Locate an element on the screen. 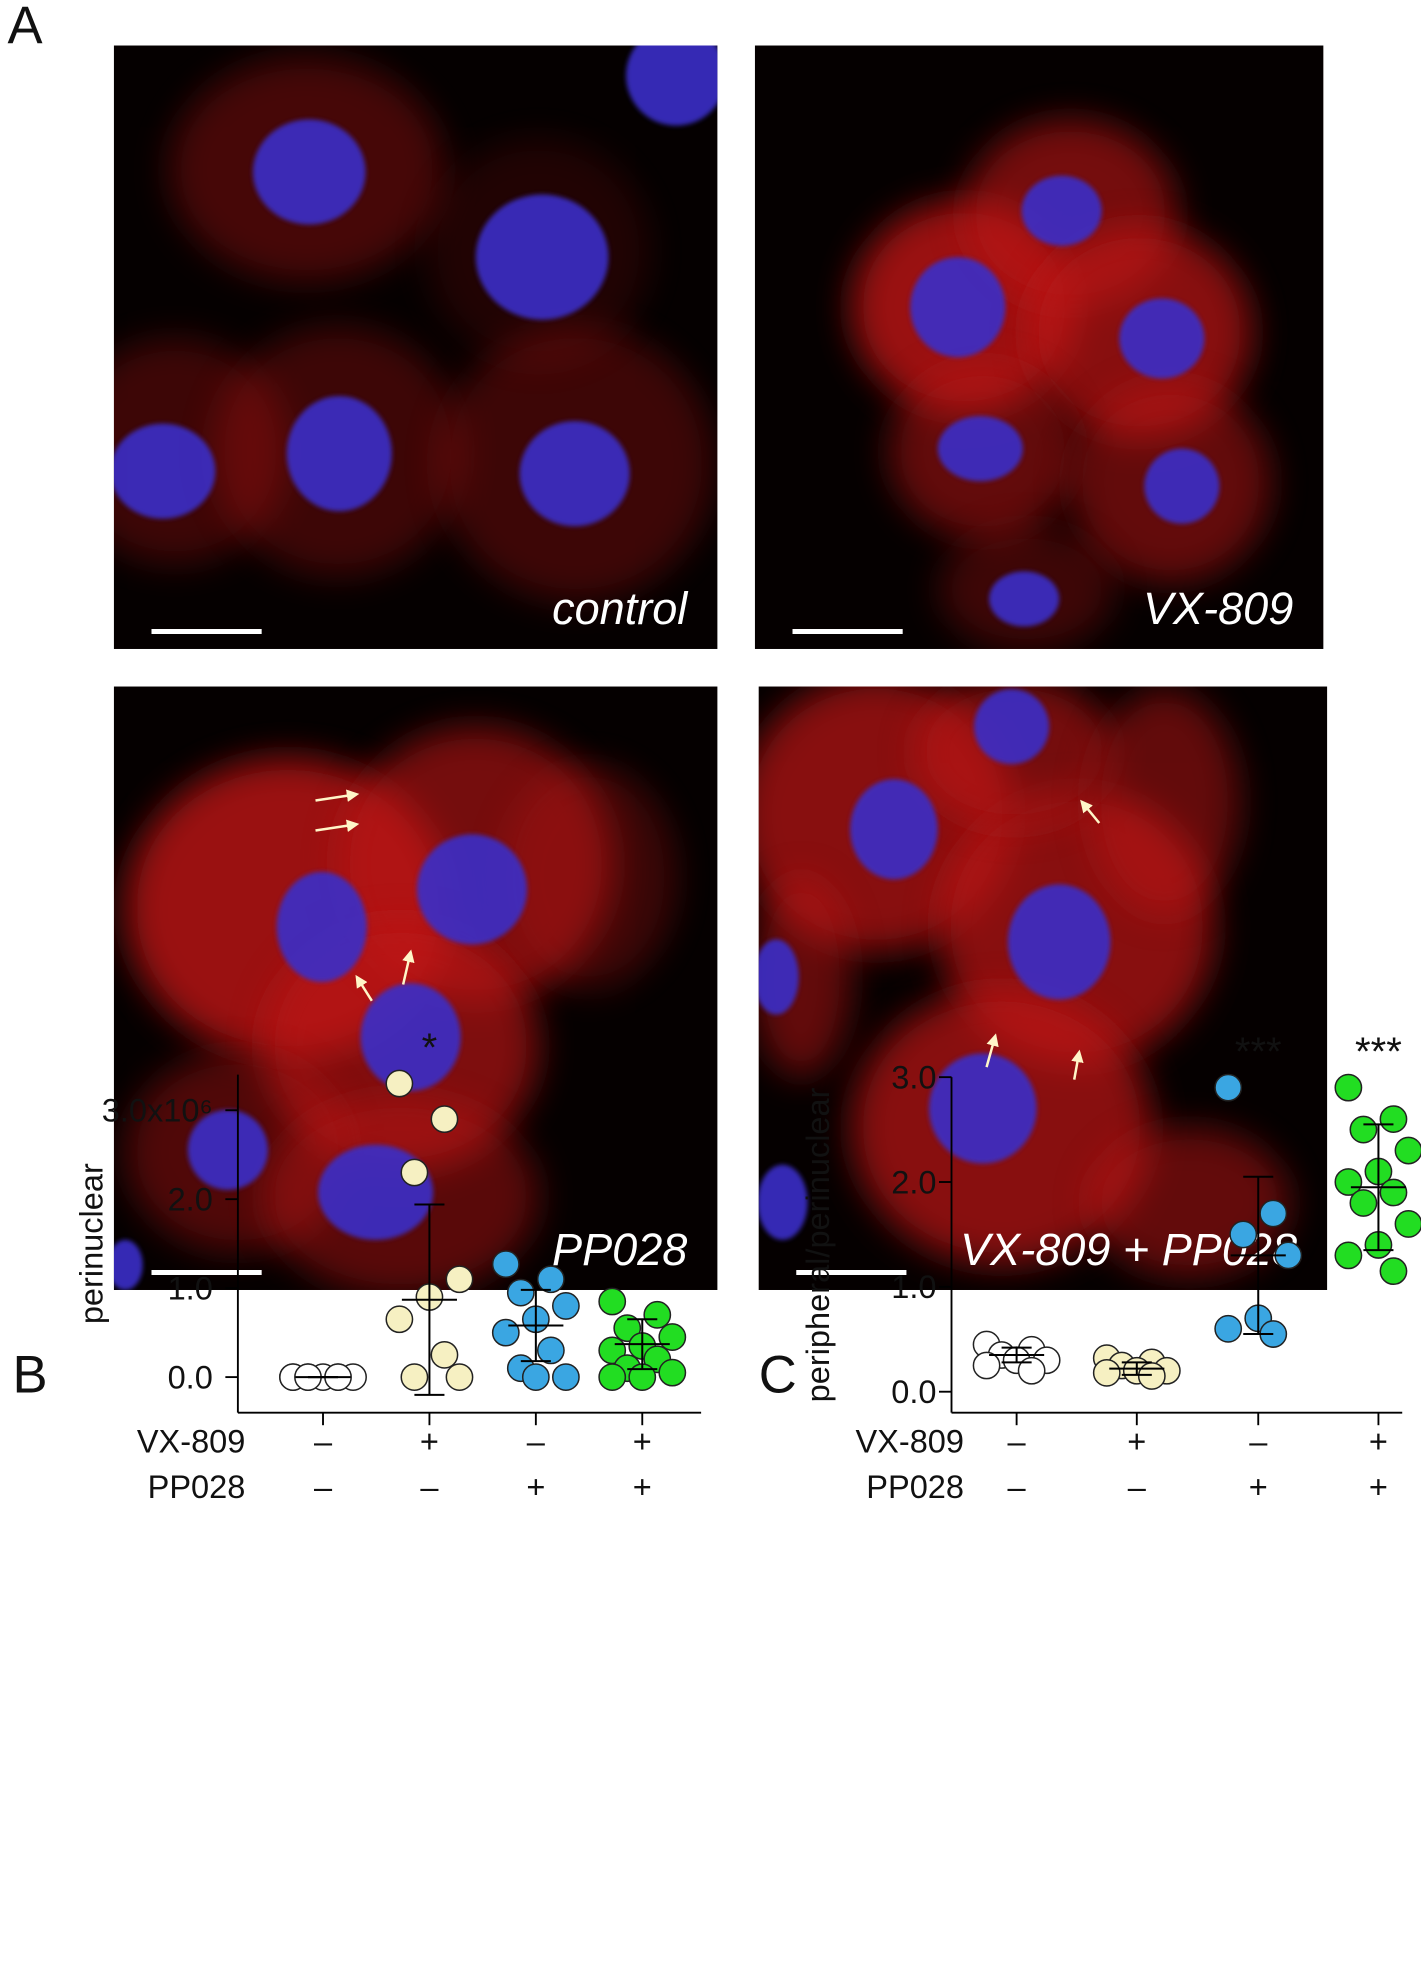 The width and height of the screenshot is (1421, 1964). treatment-name: VX-809 is located at coordinates (909, 1442).